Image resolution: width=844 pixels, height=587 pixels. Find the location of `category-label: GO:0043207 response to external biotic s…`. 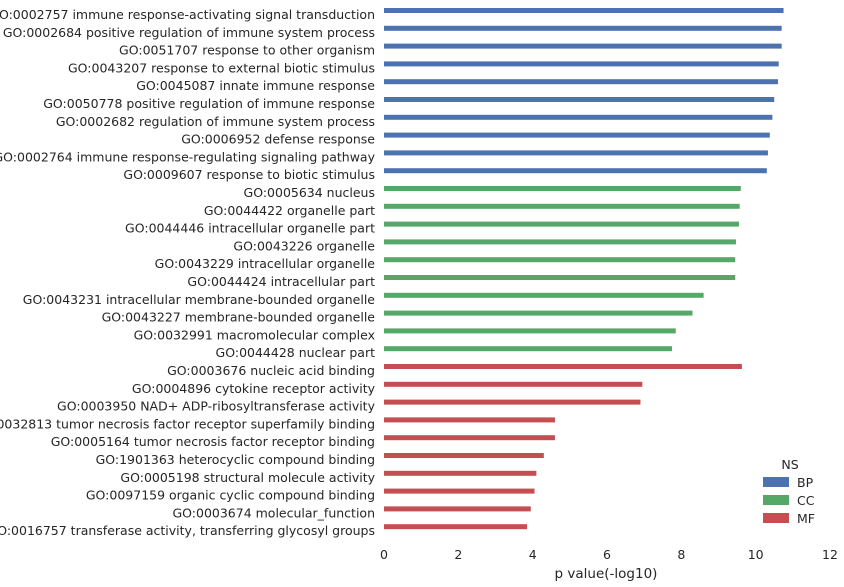

category-label: GO:0043207 response to external biotic s… is located at coordinates (221, 67).